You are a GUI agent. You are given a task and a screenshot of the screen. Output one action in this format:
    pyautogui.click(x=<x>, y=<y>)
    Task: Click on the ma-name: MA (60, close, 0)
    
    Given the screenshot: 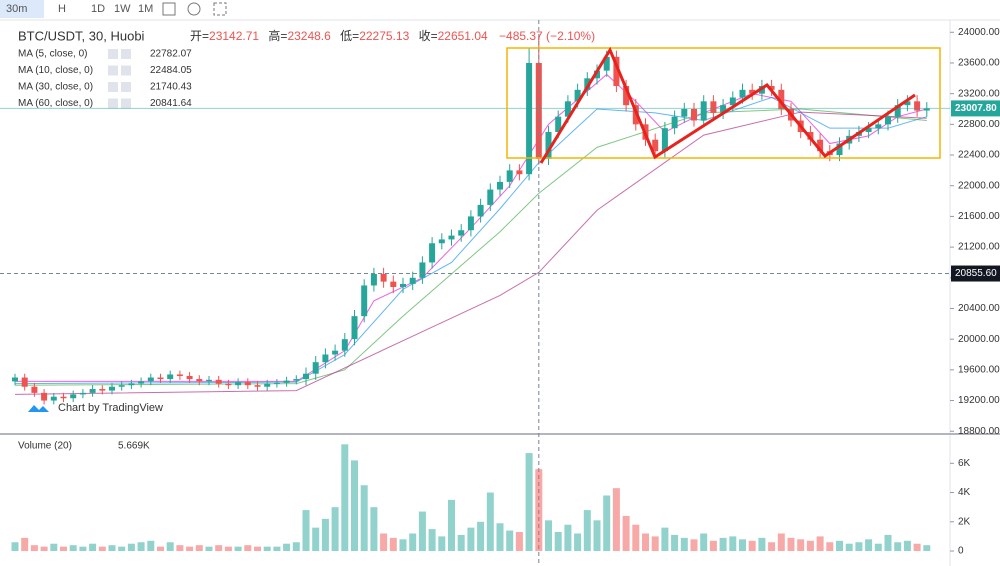 What is the action you would take?
    pyautogui.click(x=55, y=103)
    